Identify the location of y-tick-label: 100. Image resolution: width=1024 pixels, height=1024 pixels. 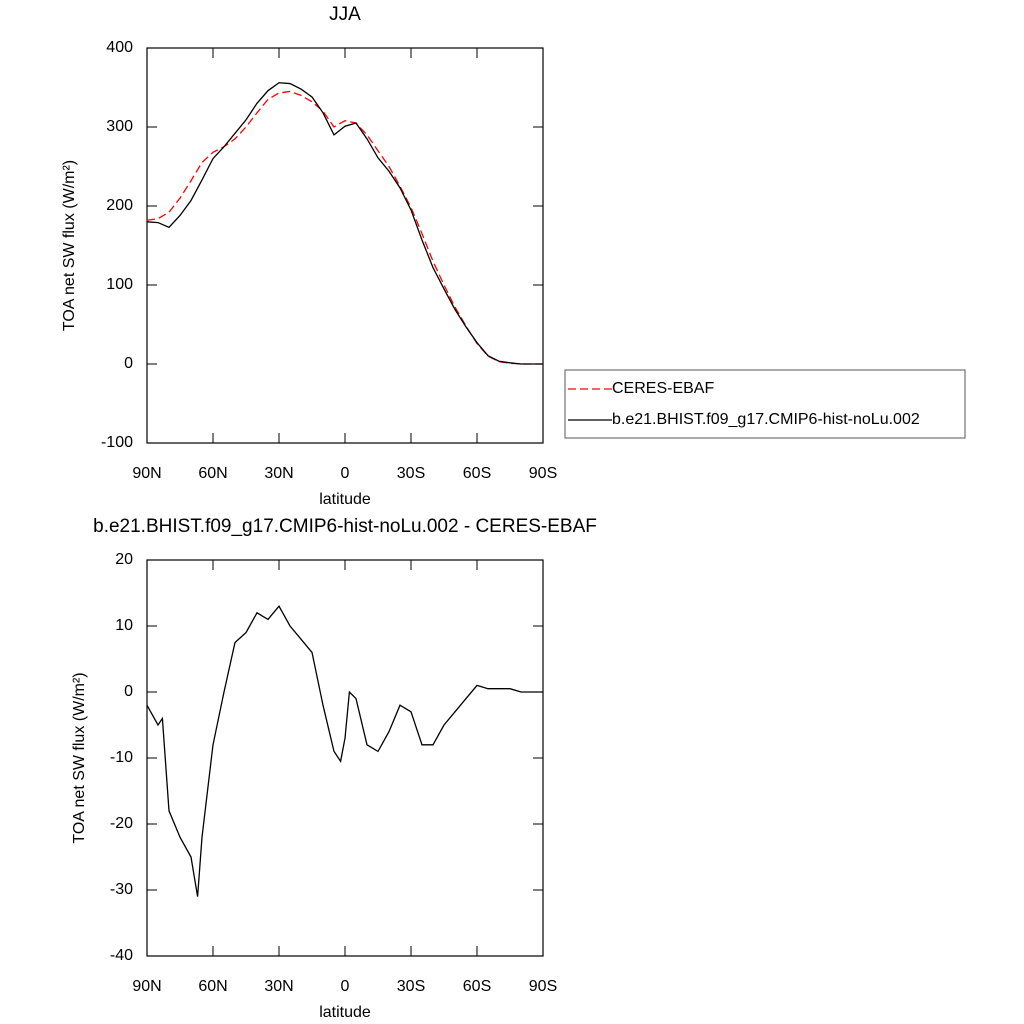
(119, 284).